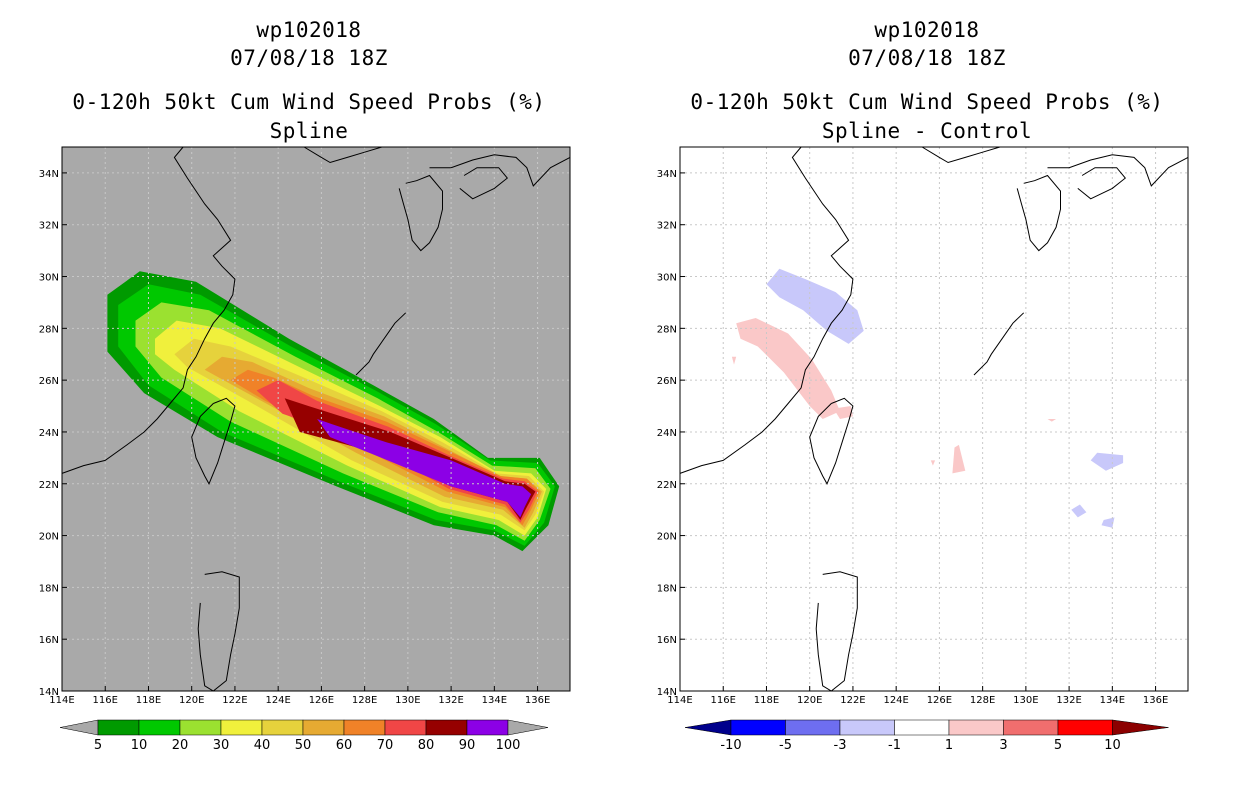 The image size is (1236, 800). What do you see at coordinates (708, 727) in the screenshot?
I see `colorbar-under-arrow` at bounding box center [708, 727].